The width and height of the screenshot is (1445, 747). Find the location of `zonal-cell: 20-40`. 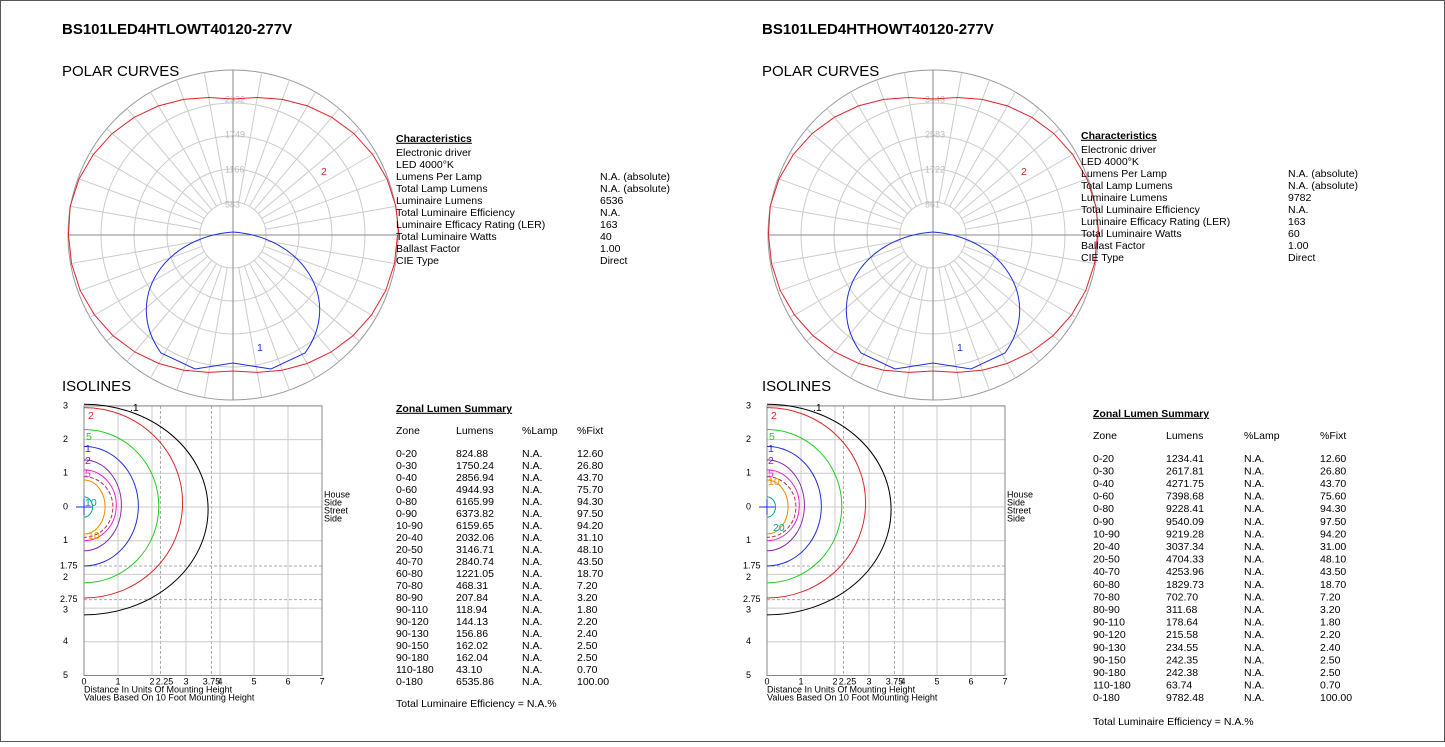

zonal-cell: 20-40 is located at coordinates (409, 538).